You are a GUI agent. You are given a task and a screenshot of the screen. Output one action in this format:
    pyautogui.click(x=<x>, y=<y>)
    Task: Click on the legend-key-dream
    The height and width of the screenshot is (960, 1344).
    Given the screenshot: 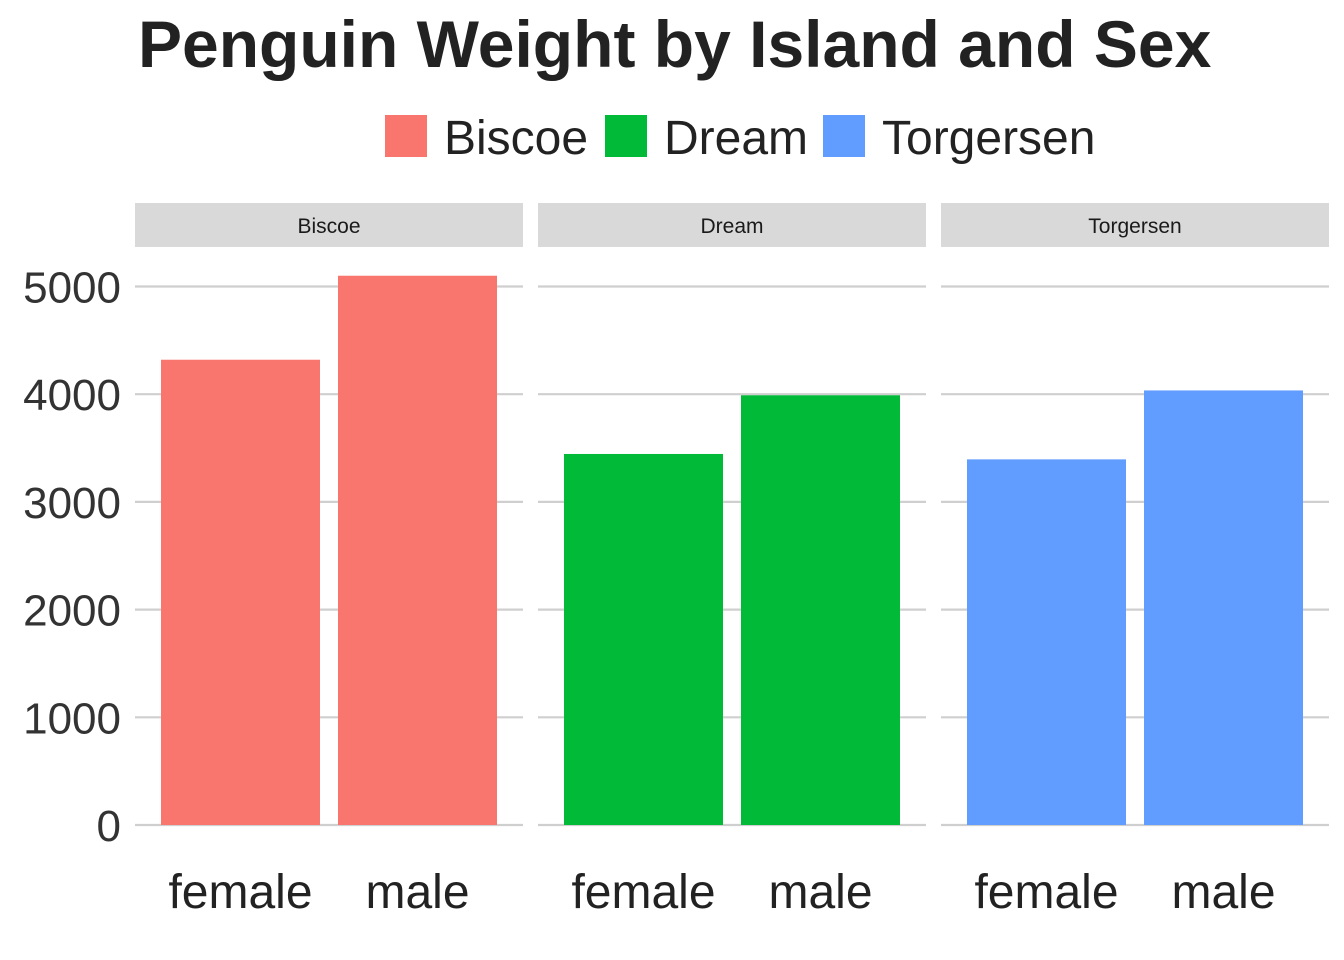 What is the action you would take?
    pyautogui.click(x=626, y=136)
    